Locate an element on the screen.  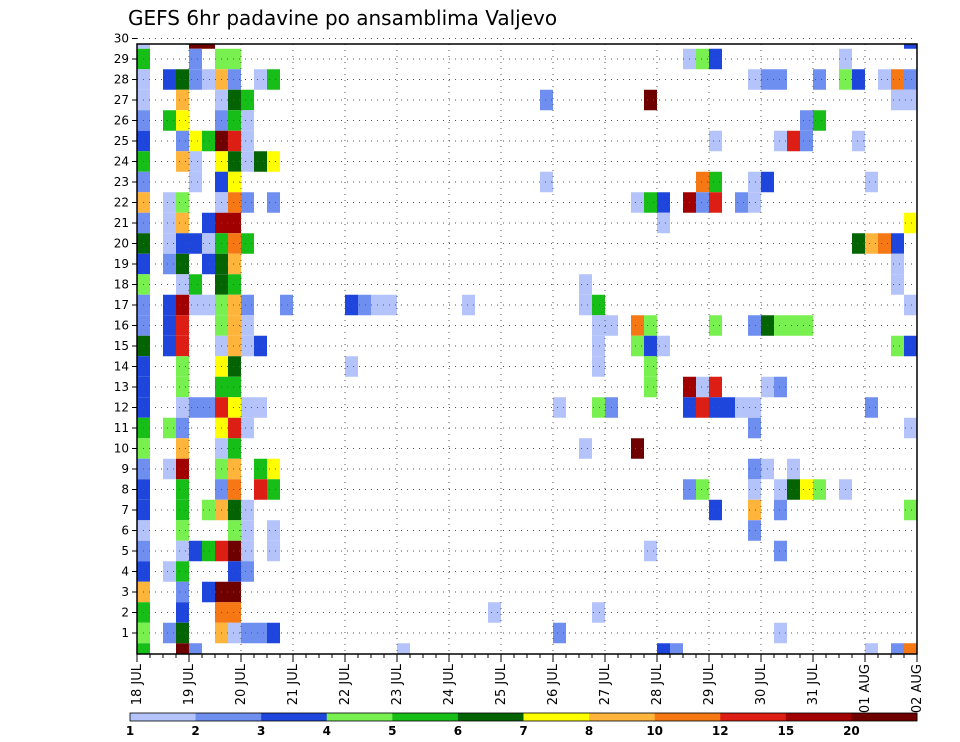
x-date-label: 25 JUL is located at coordinates (501, 684).